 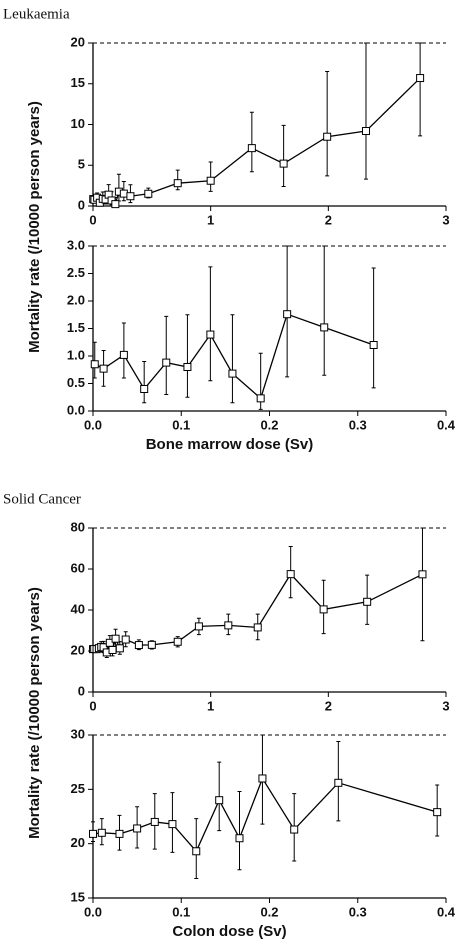 What do you see at coordinates (78, 82) in the screenshot?
I see `y-tick-label: 15` at bounding box center [78, 82].